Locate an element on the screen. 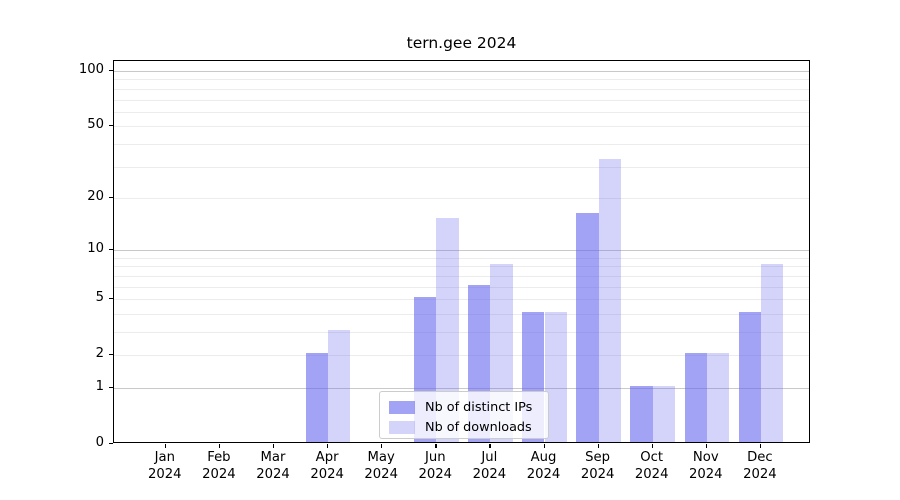  legend-swatch-distinct-ips is located at coordinates (402, 407).